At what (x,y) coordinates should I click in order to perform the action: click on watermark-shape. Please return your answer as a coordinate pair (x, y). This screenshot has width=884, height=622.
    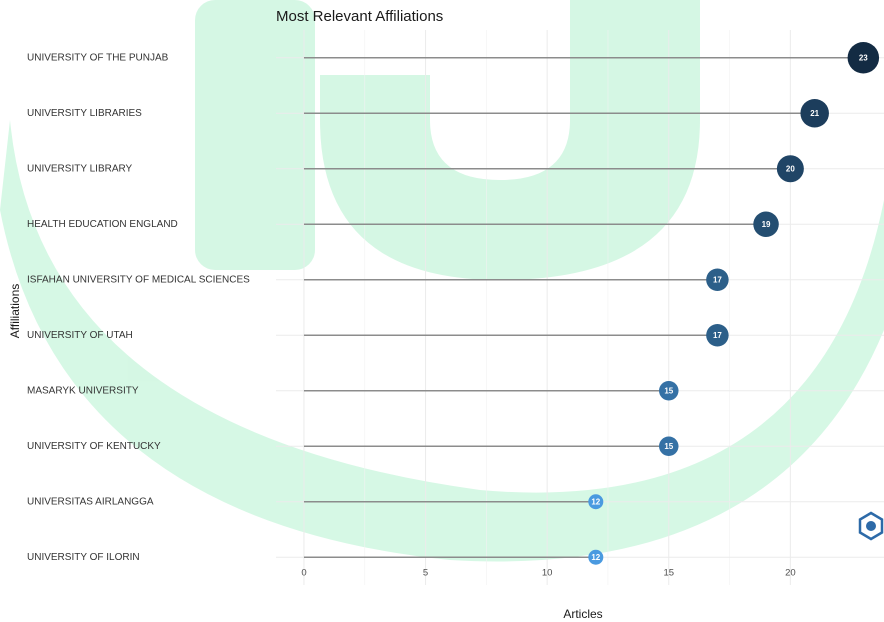
    Looking at the image, I should click on (255, 135).